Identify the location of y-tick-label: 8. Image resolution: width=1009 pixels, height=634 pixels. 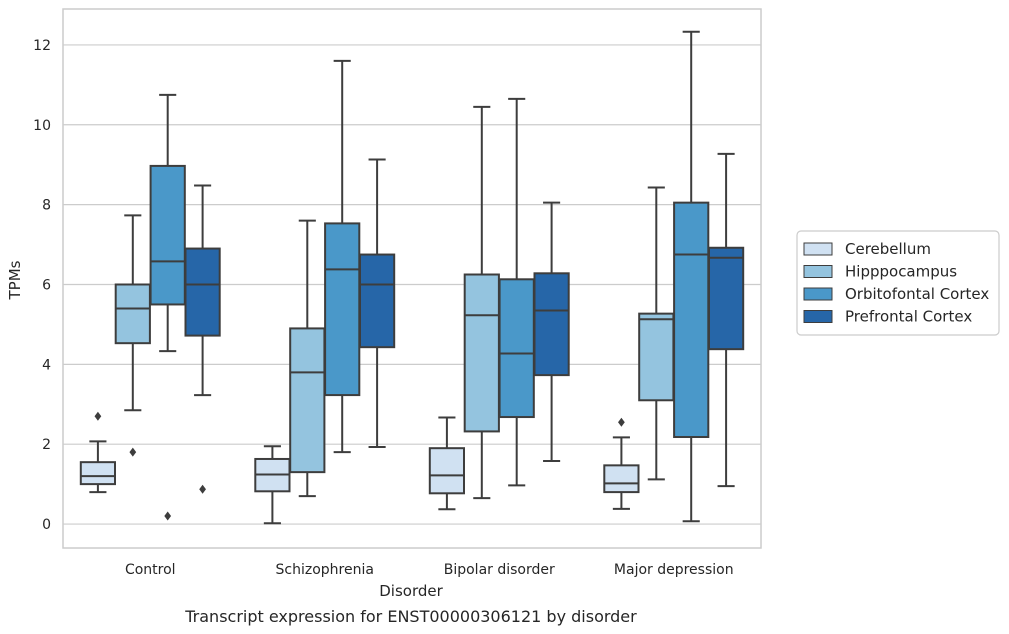
(46, 206).